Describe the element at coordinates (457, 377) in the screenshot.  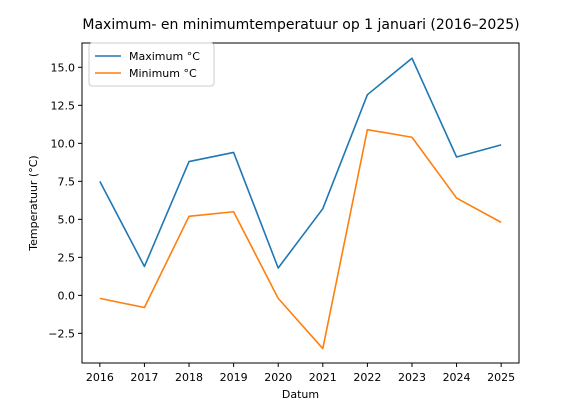
I see `x-tick-label: 2024` at that location.